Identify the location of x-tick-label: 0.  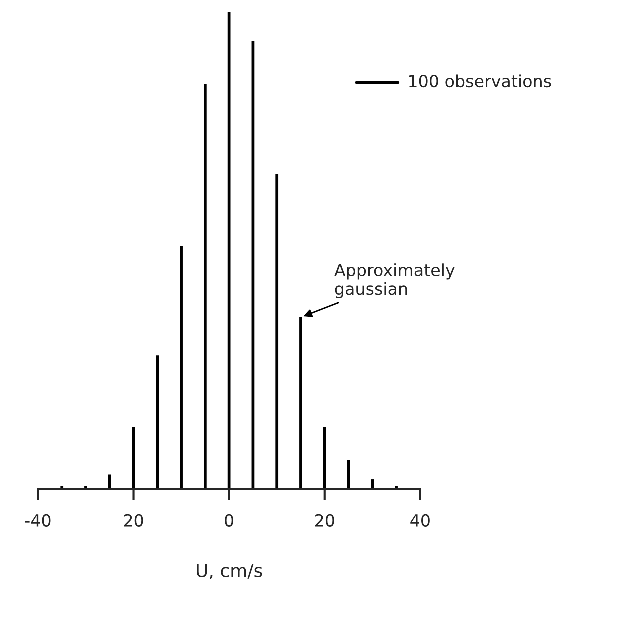
(229, 520).